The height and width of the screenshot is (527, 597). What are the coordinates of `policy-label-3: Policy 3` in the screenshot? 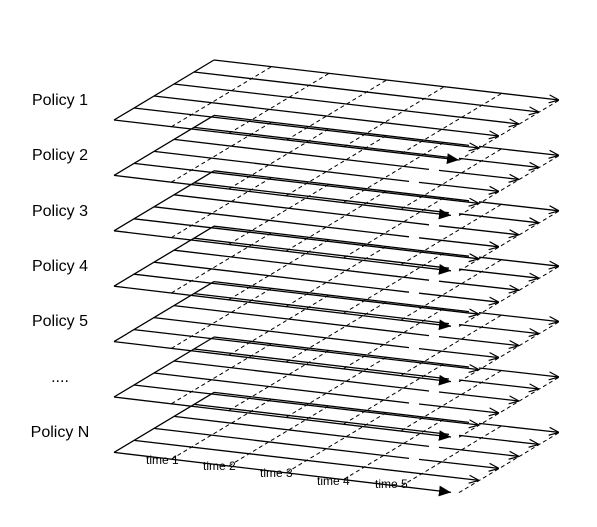 It's located at (60, 211).